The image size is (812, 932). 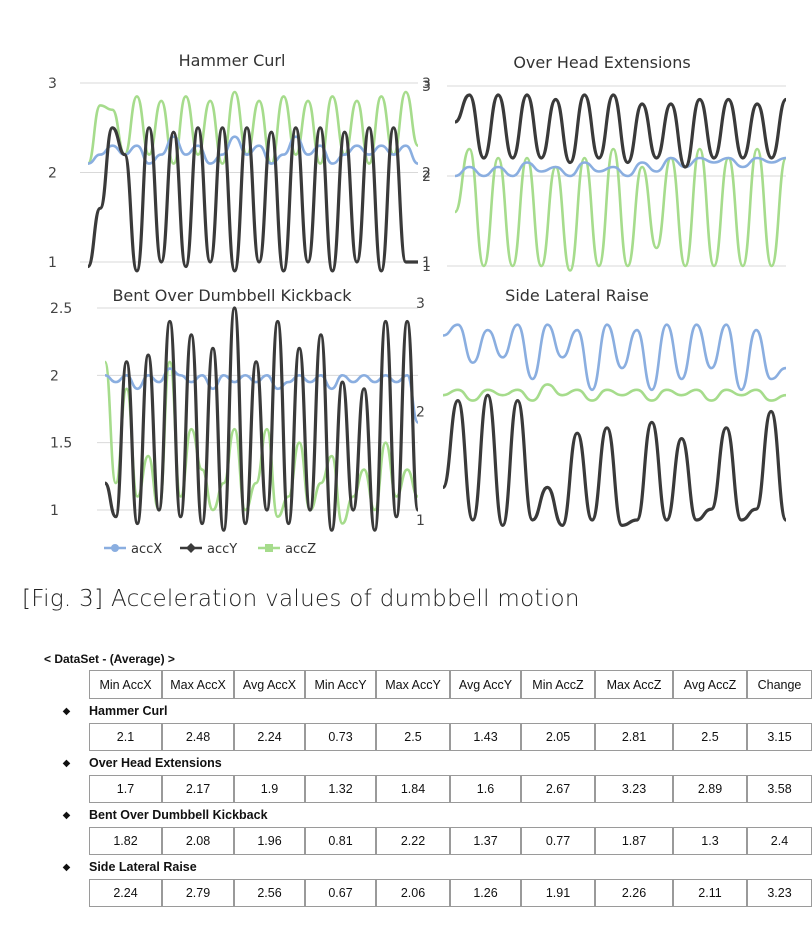 I want to click on chart-title: Hammer Curl, so click(x=232, y=60).